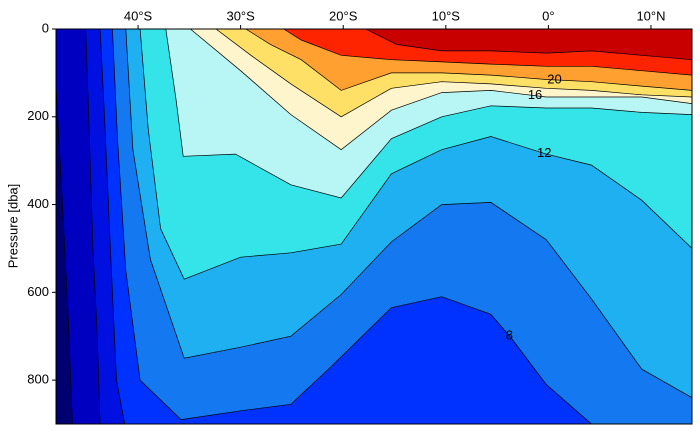  Describe the element at coordinates (38, 379) in the screenshot. I see `y-tick-label: 800` at that location.